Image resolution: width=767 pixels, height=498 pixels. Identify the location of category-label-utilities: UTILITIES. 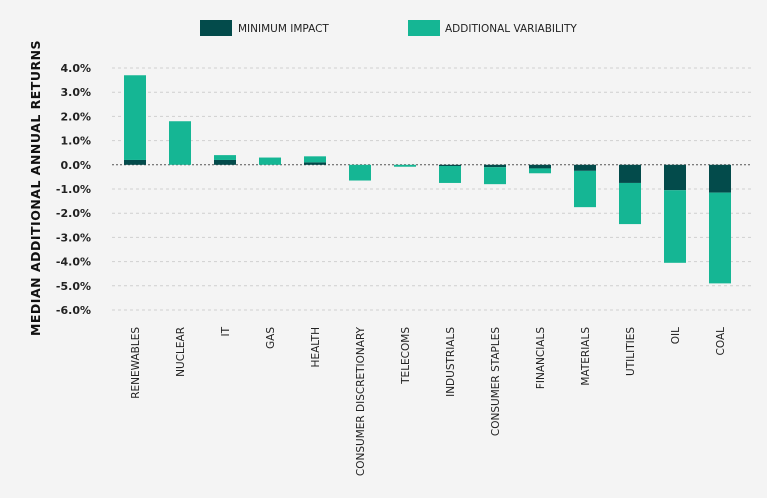
(631, 351).